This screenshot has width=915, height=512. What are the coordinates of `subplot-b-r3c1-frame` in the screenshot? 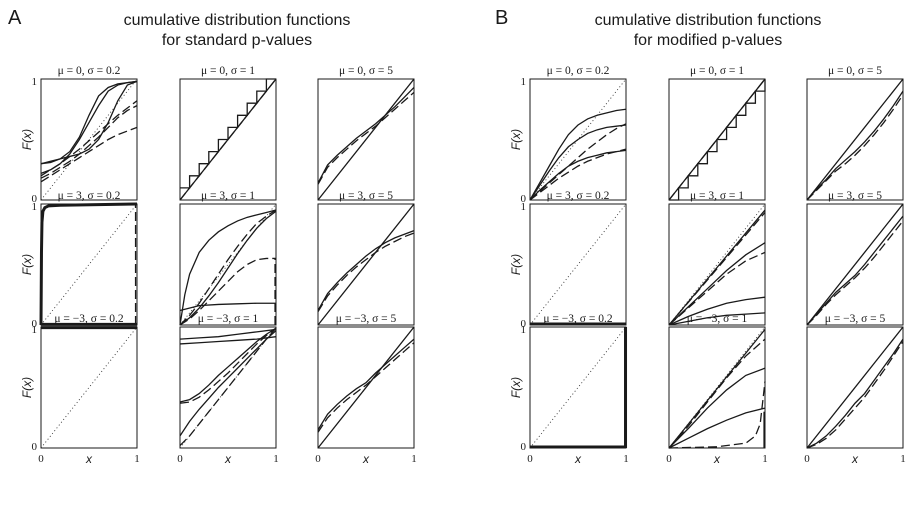 It's located at (578, 387).